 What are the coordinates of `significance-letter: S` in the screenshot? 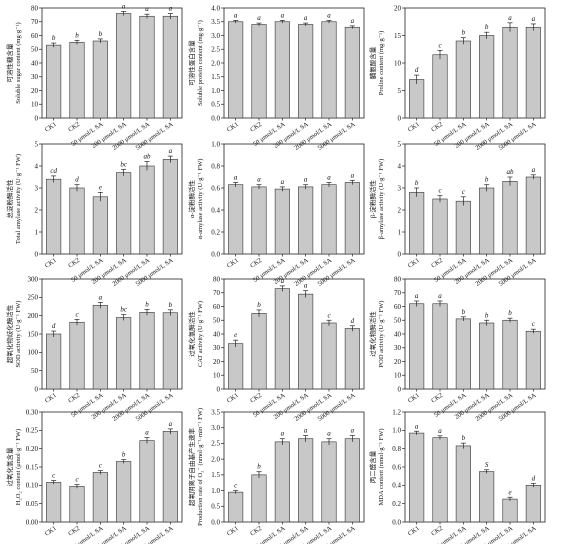 It's located at (487, 465).